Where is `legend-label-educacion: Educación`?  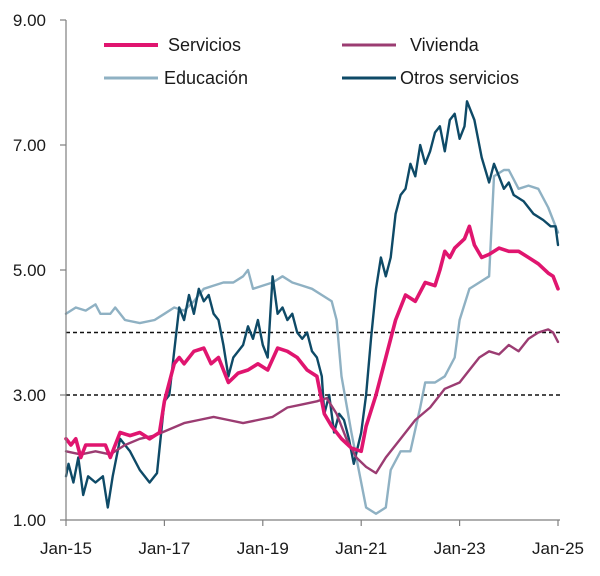
legend-label-educacion: Educación is located at coordinates (206, 78).